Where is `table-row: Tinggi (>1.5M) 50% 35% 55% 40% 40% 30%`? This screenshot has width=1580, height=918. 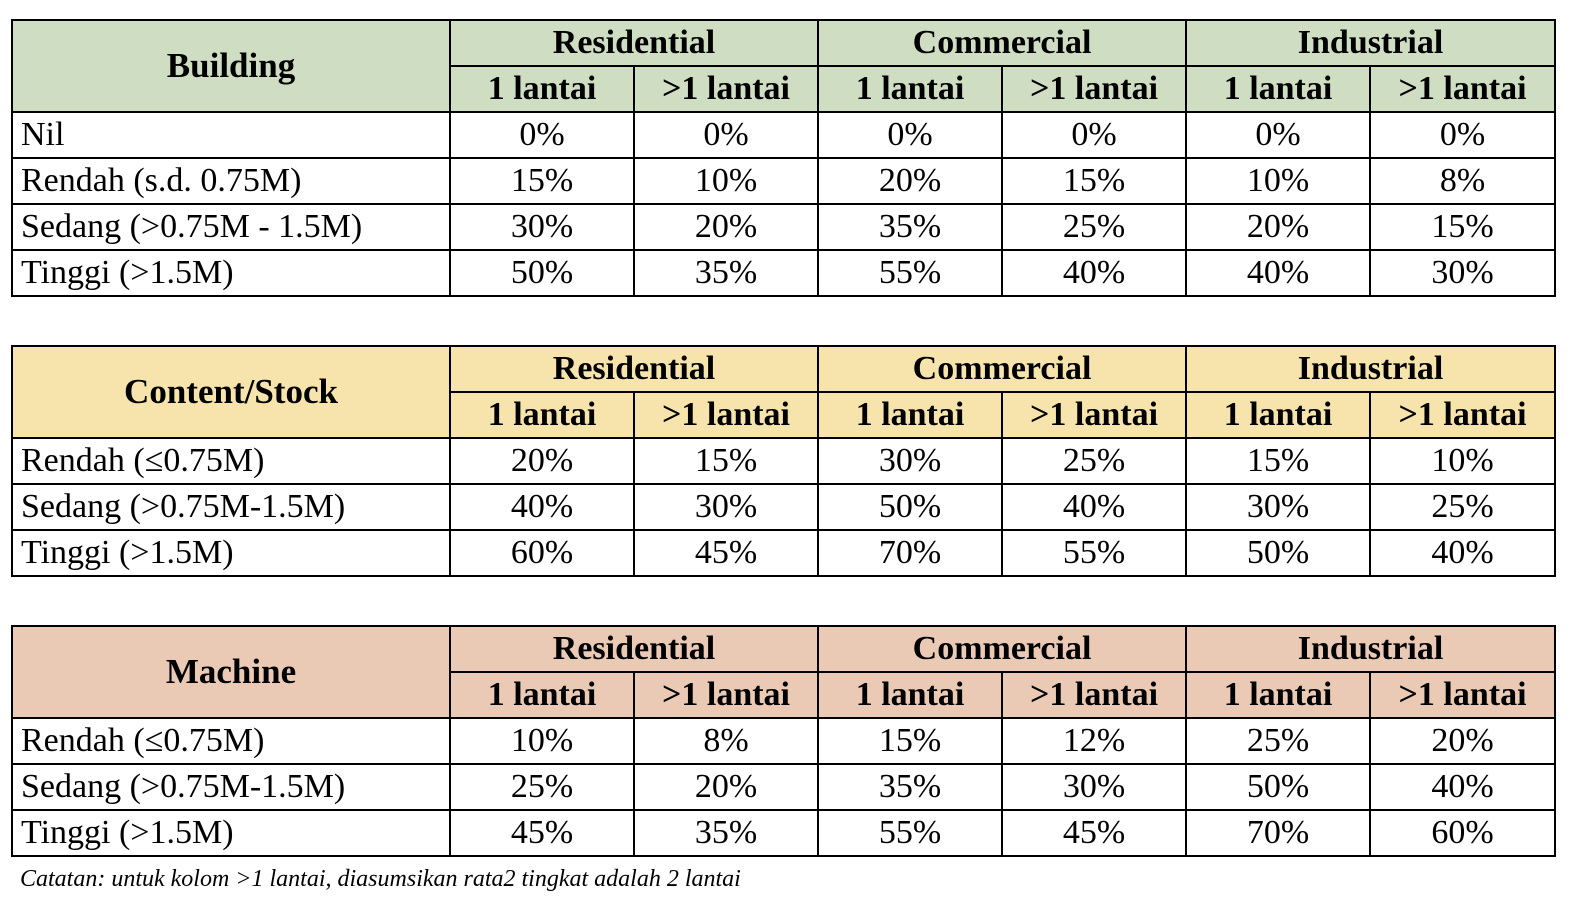
table-row: Tinggi (>1.5M) 50% 35% 55% 40% 40% 30% is located at coordinates (784, 273).